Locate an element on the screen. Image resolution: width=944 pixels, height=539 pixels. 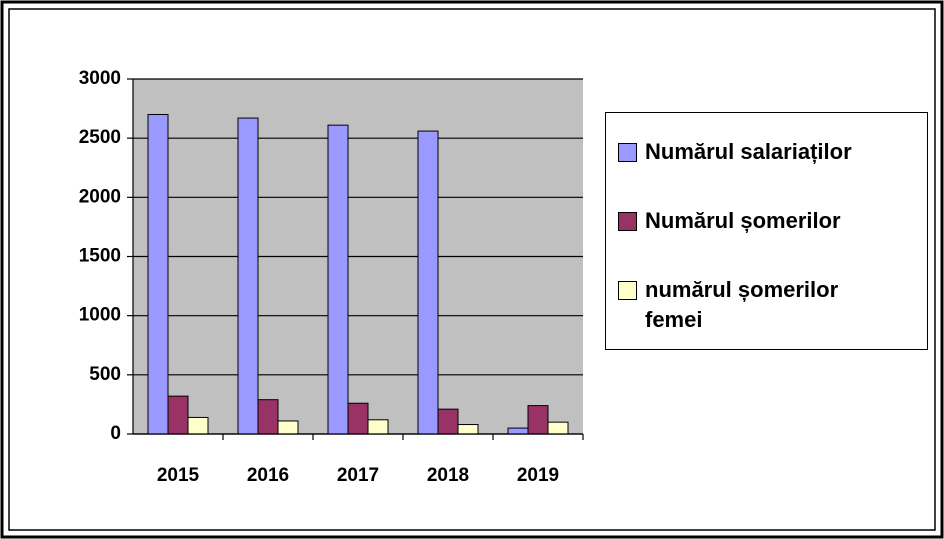
y-tick-label: 0 is located at coordinates (115, 433).